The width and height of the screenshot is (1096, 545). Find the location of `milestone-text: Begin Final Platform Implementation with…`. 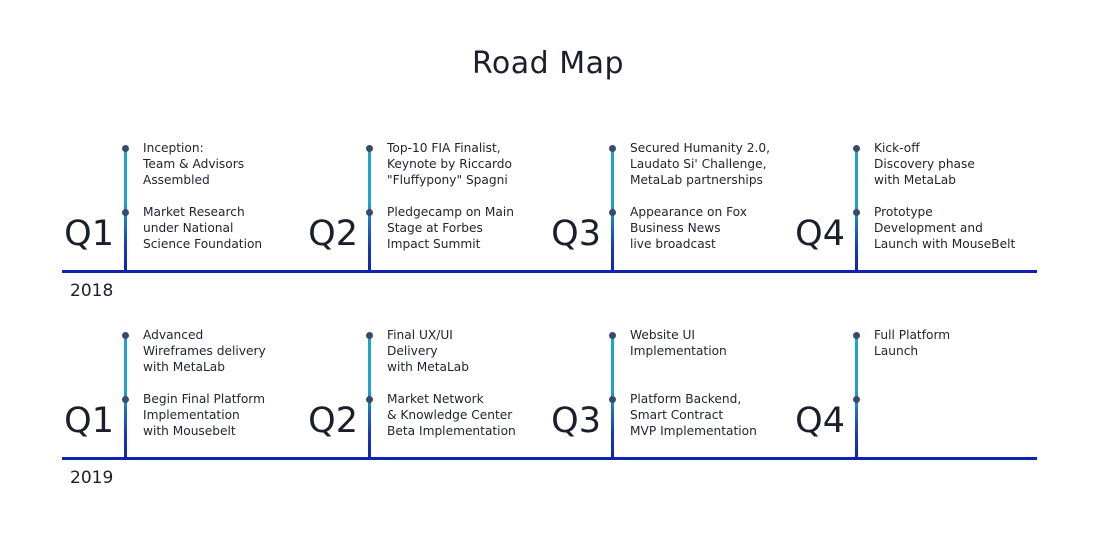

milestone-text: Begin Final Platform Implementation with… is located at coordinates (204, 415).